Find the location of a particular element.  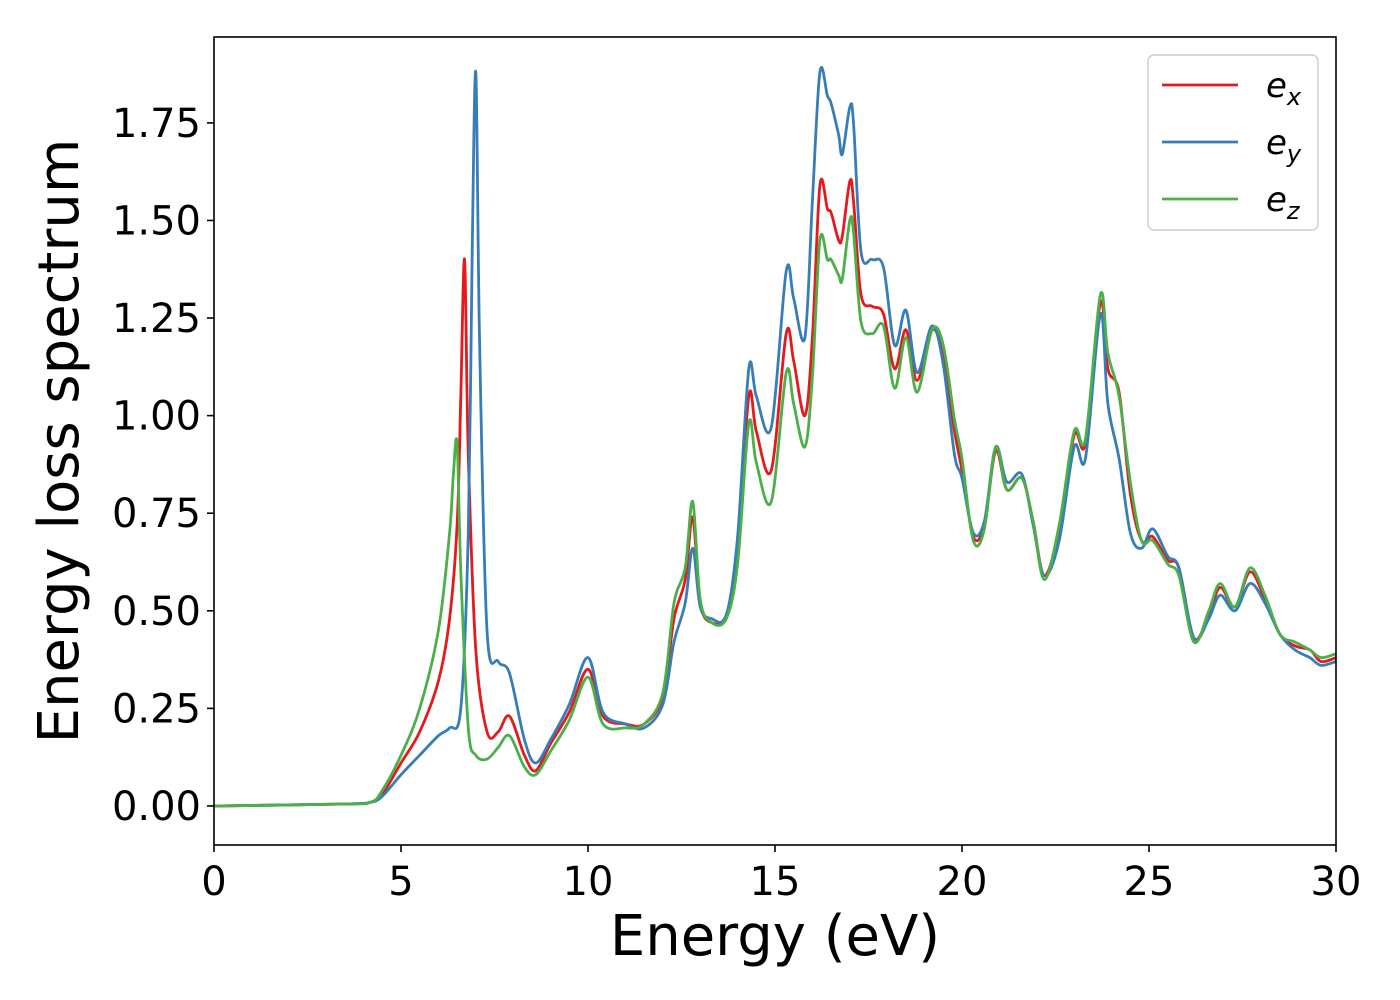

y-tick-label: 1.00 is located at coordinates (156, 417).